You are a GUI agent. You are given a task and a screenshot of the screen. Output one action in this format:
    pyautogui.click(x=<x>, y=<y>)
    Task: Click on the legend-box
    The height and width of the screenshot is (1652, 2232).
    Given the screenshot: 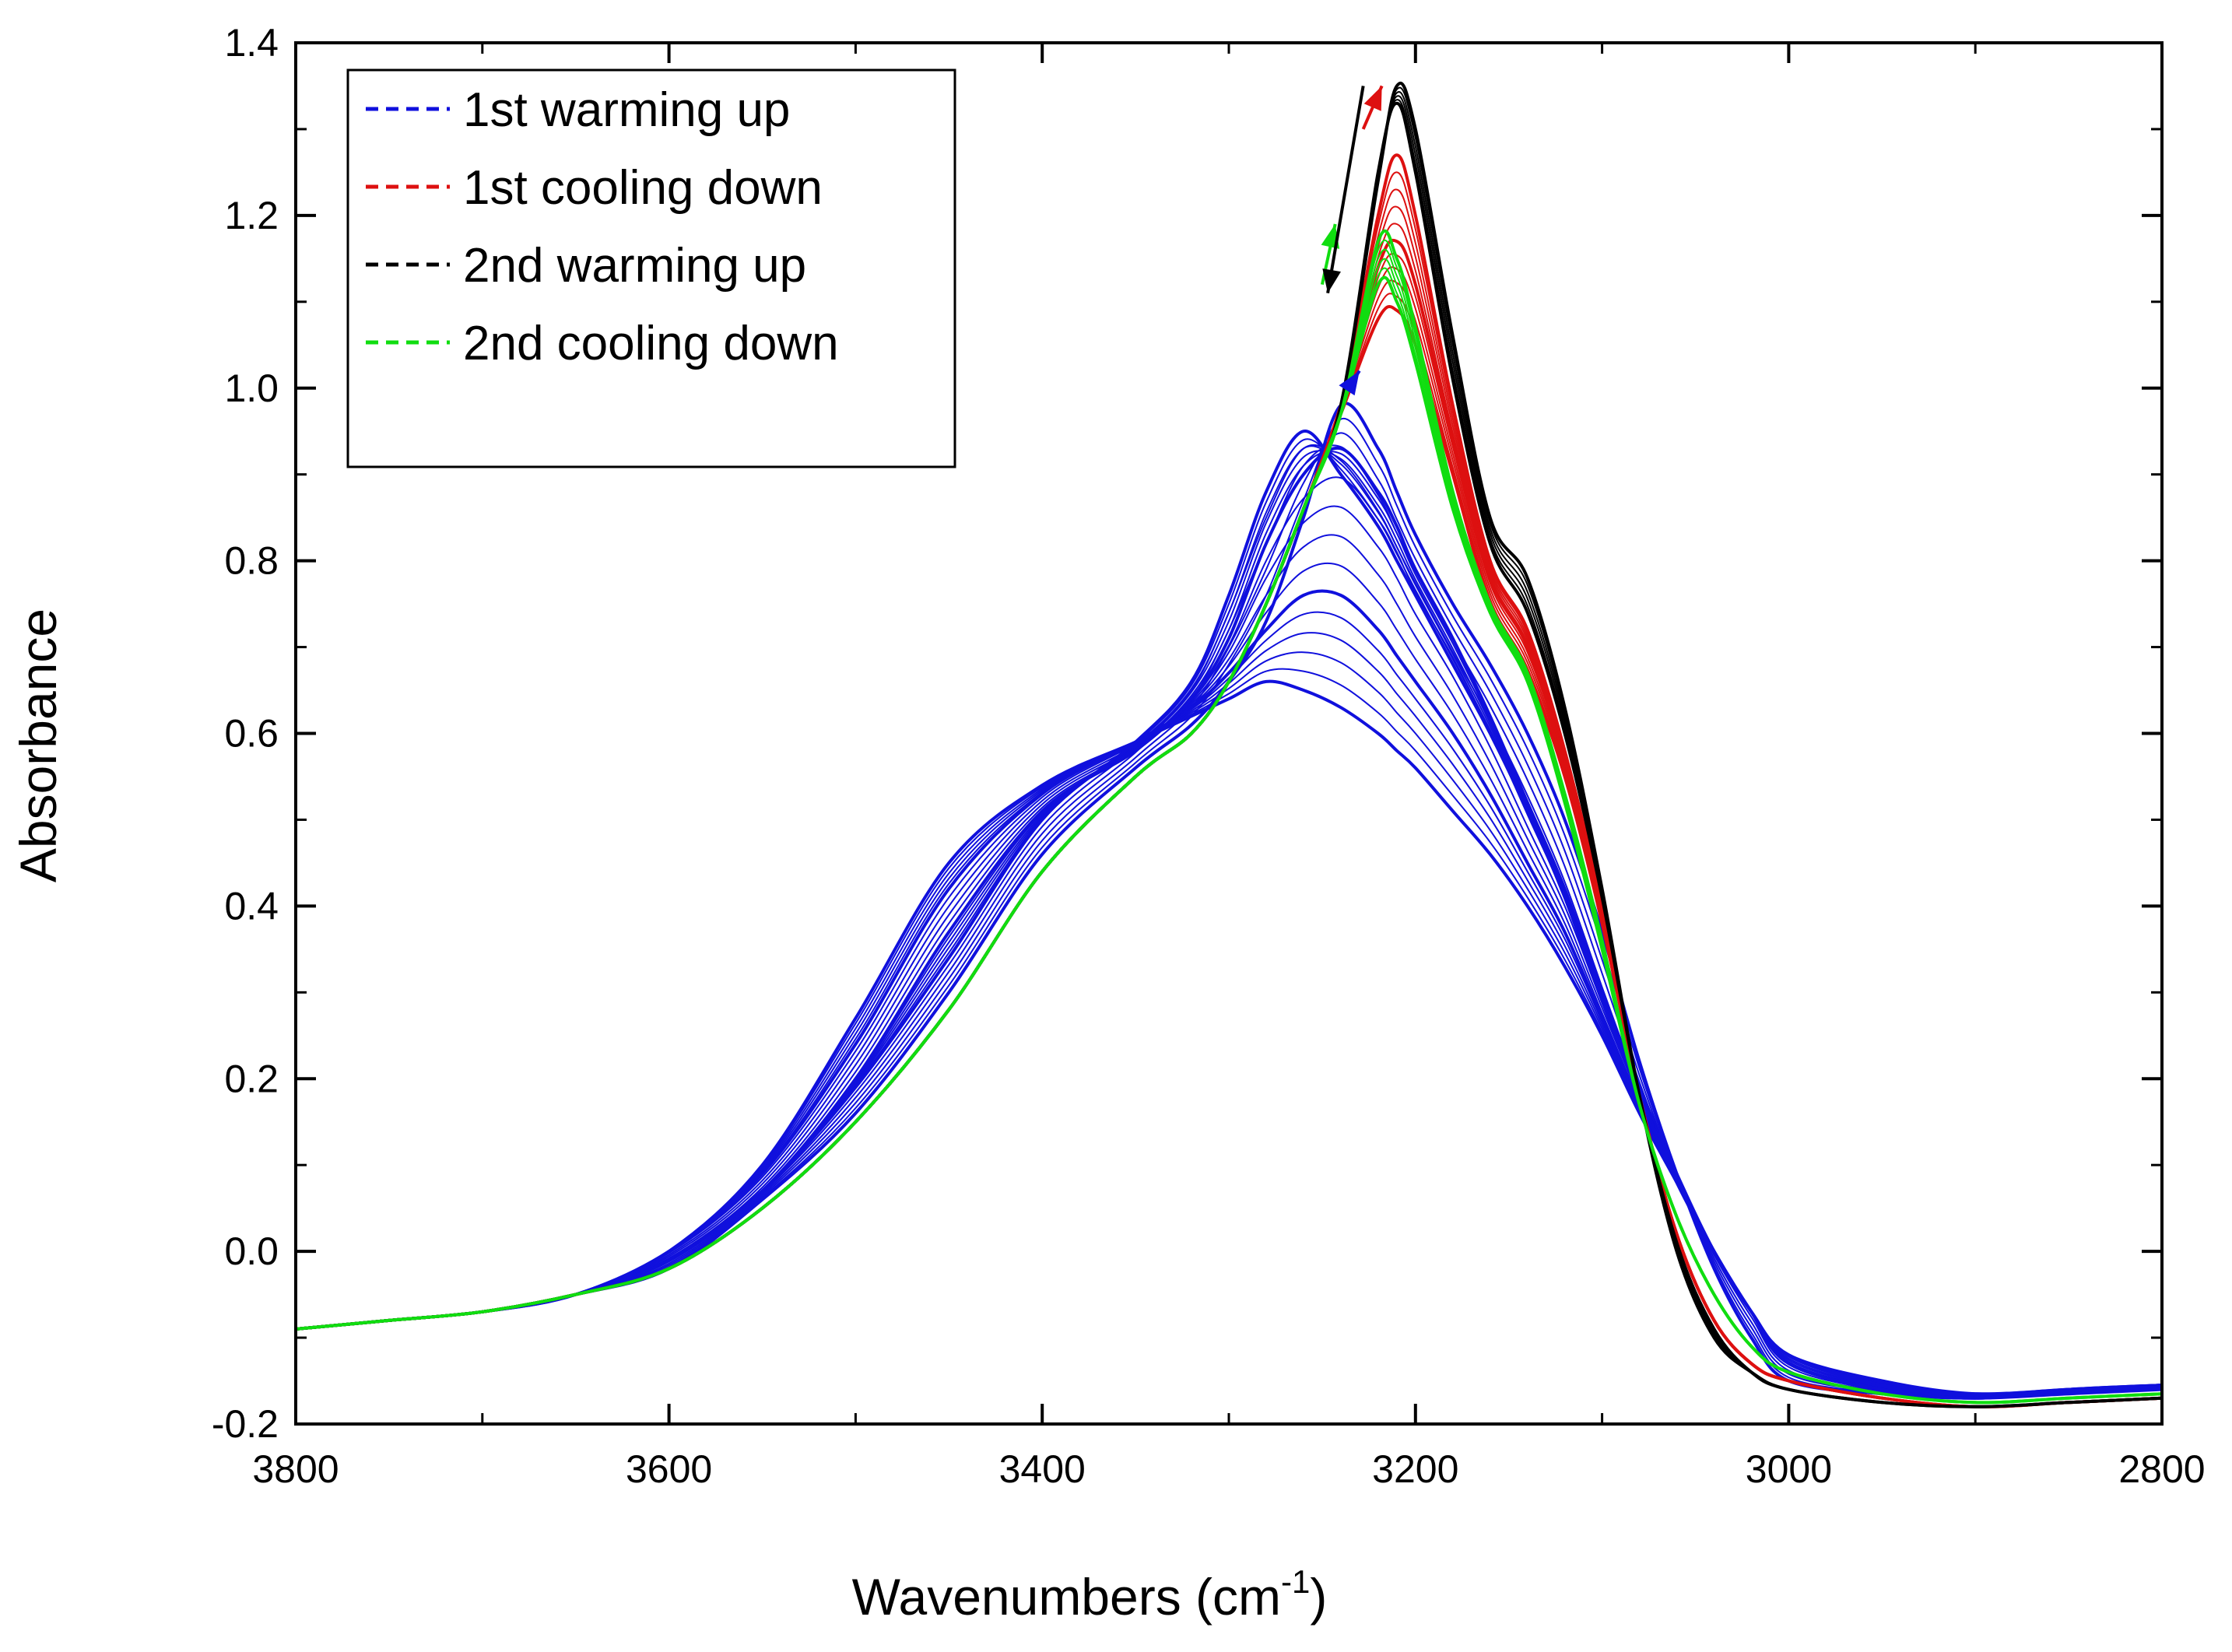 What is the action you would take?
    pyautogui.click(x=651, y=268)
    